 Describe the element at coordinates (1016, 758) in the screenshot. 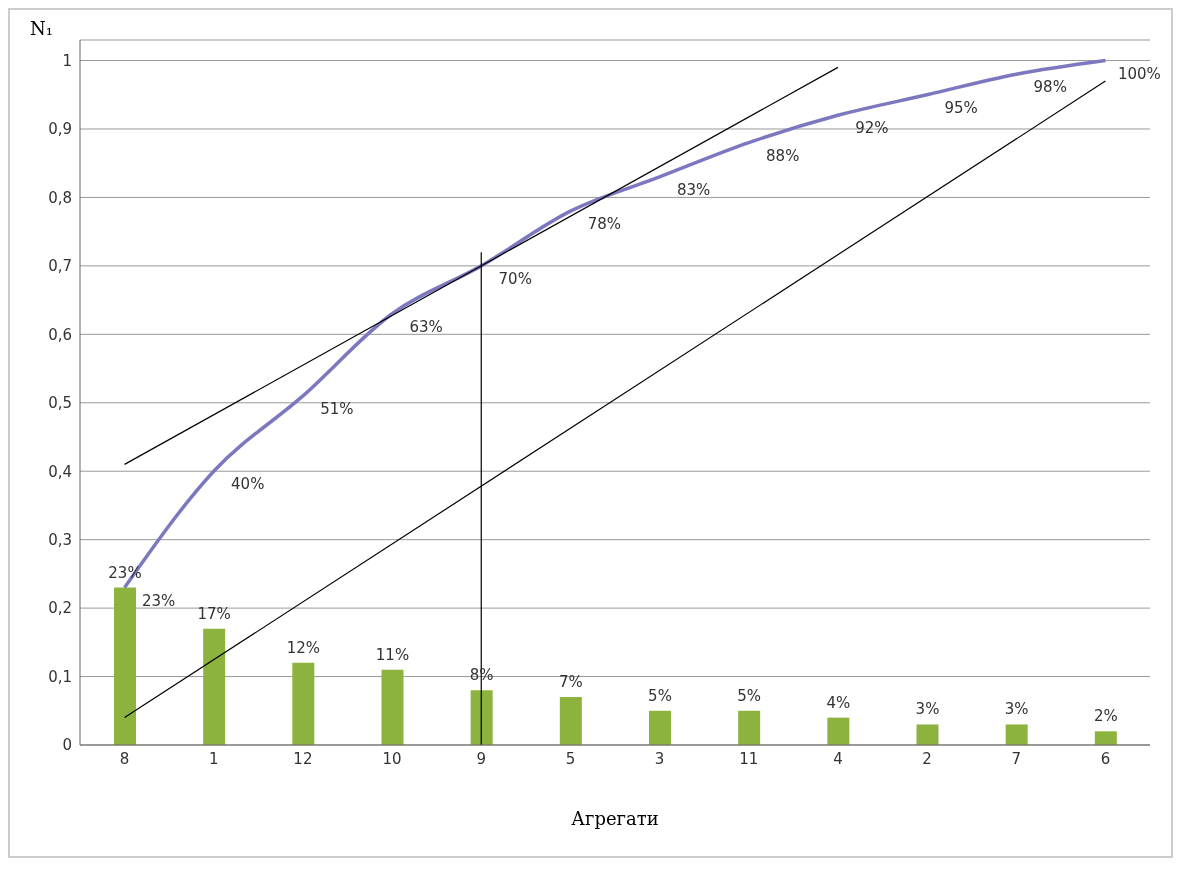

I see `x-tick-label: 7` at that location.